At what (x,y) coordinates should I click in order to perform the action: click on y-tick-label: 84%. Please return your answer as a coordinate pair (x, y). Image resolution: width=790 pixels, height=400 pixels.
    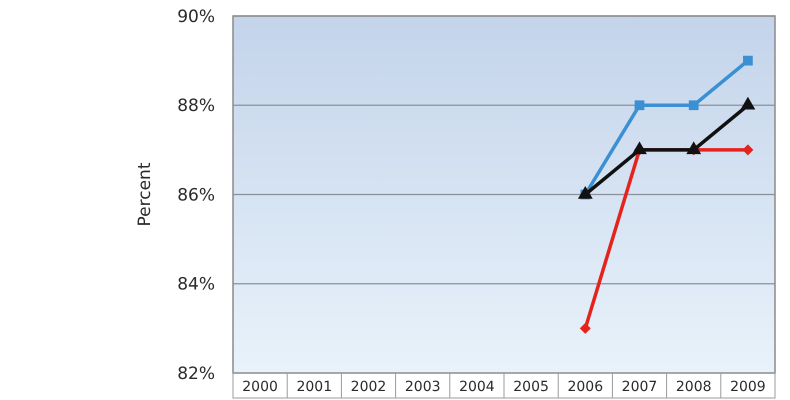
    Looking at the image, I should click on (196, 284).